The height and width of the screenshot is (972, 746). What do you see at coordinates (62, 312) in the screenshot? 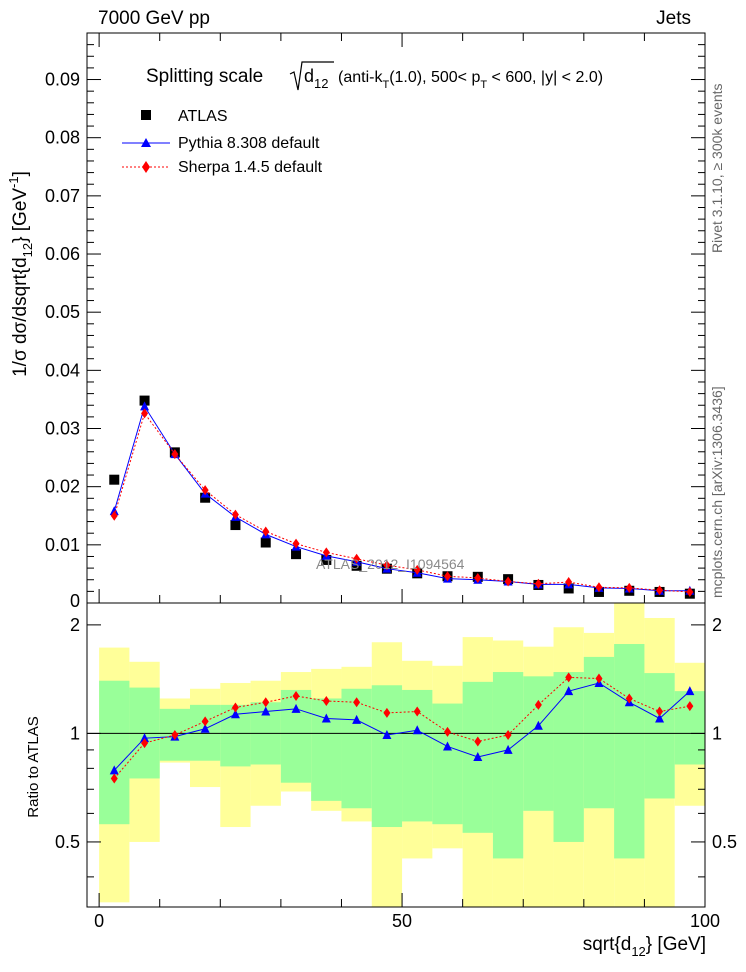
I see `y-tick-label: 0.05` at bounding box center [62, 312].